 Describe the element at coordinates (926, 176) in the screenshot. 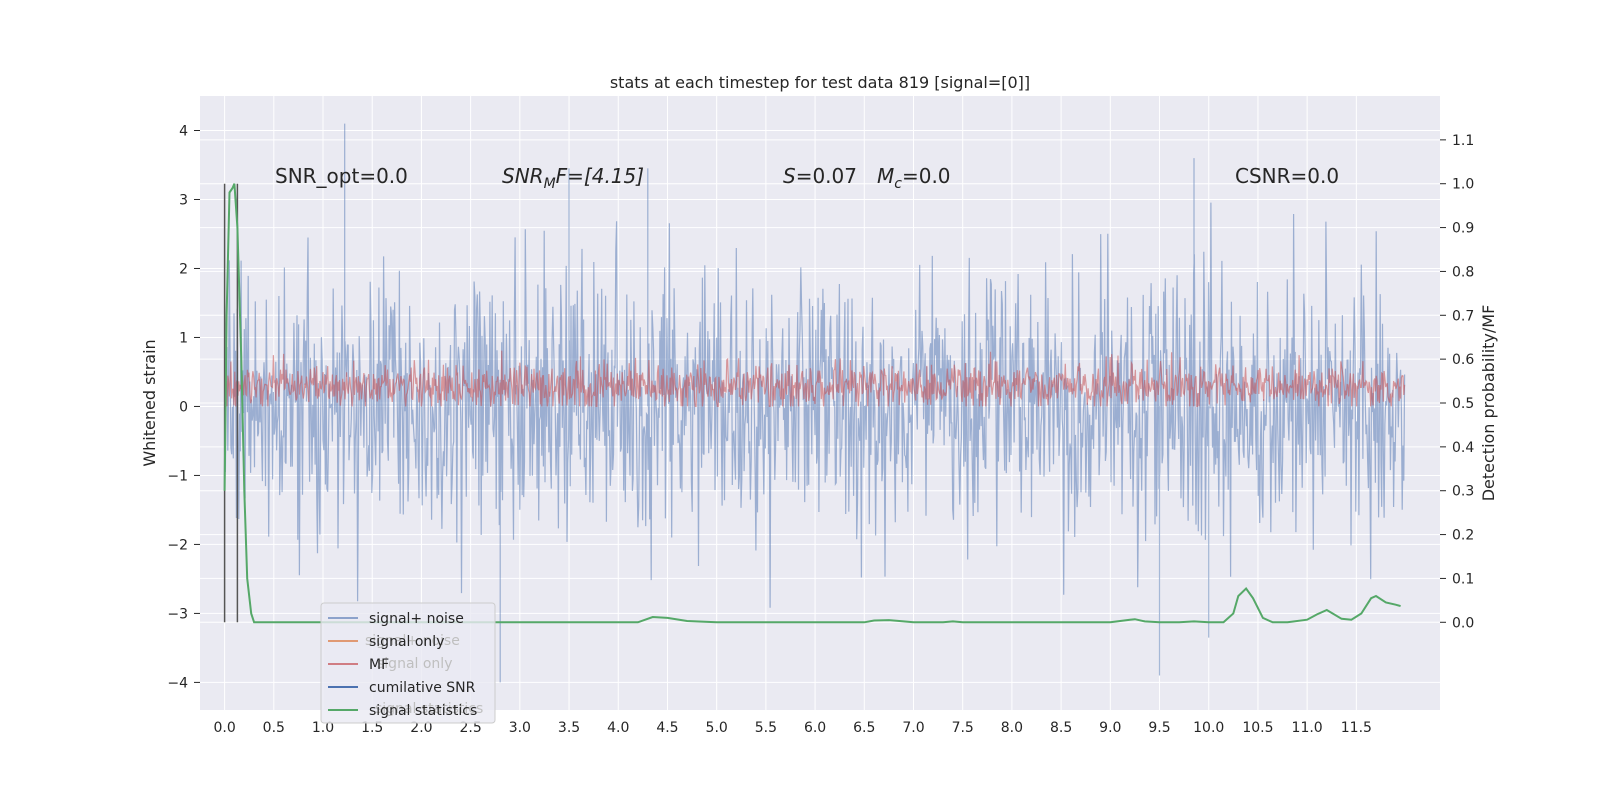

I see `mc-value: =0.0` at that location.